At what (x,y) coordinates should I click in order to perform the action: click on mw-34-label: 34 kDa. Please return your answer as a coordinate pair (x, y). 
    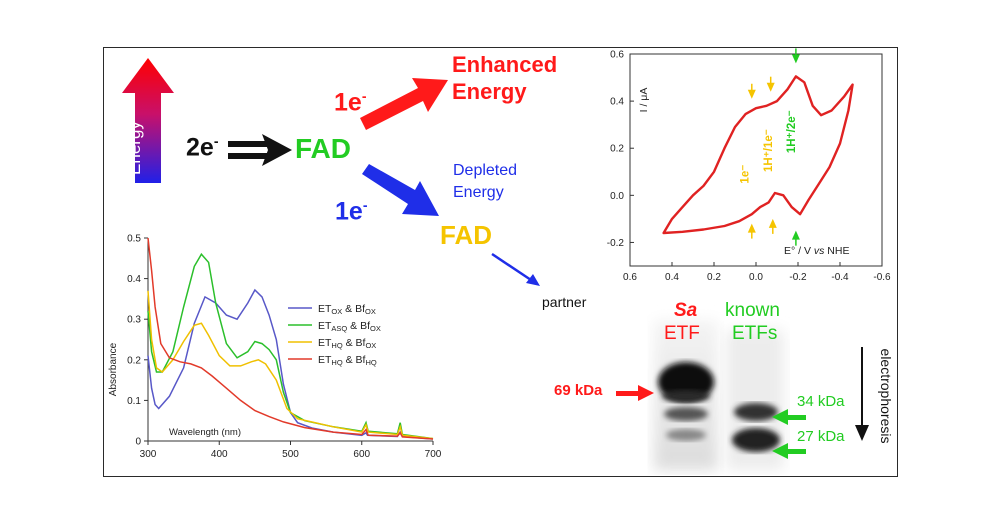
    Looking at the image, I should click on (821, 401).